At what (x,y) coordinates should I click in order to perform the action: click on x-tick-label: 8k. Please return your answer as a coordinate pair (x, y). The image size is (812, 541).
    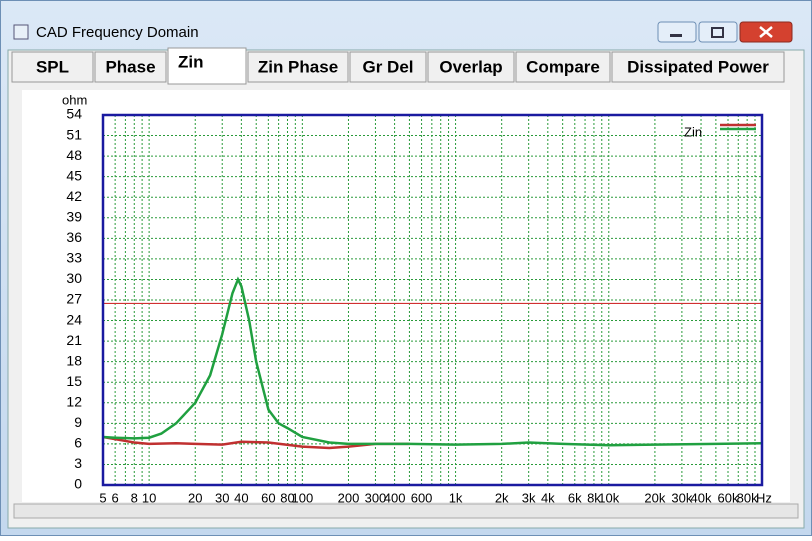
    Looking at the image, I should click on (594, 497).